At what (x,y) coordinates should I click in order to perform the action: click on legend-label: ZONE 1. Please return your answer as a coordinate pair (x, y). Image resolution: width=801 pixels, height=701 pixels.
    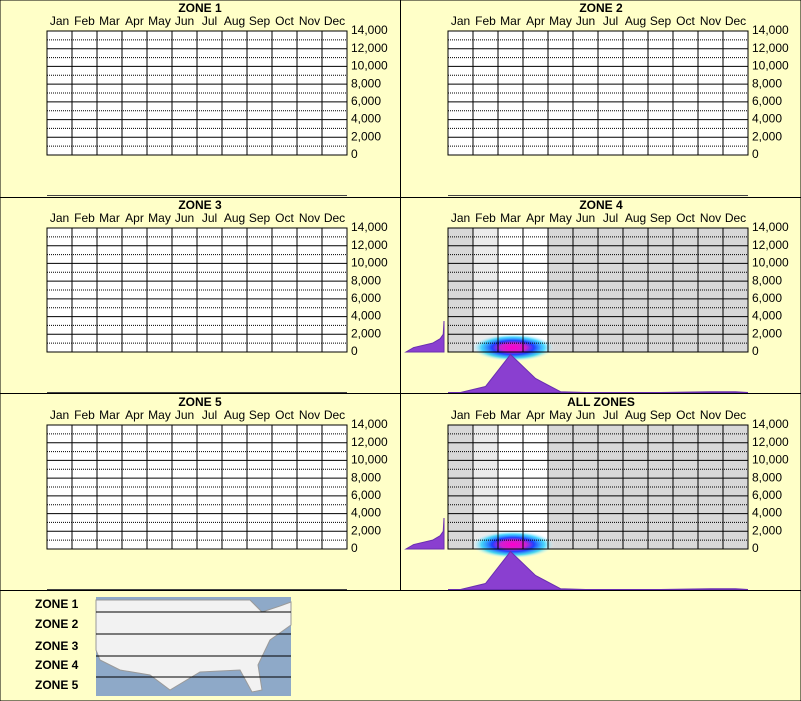
    Looking at the image, I should click on (57, 604).